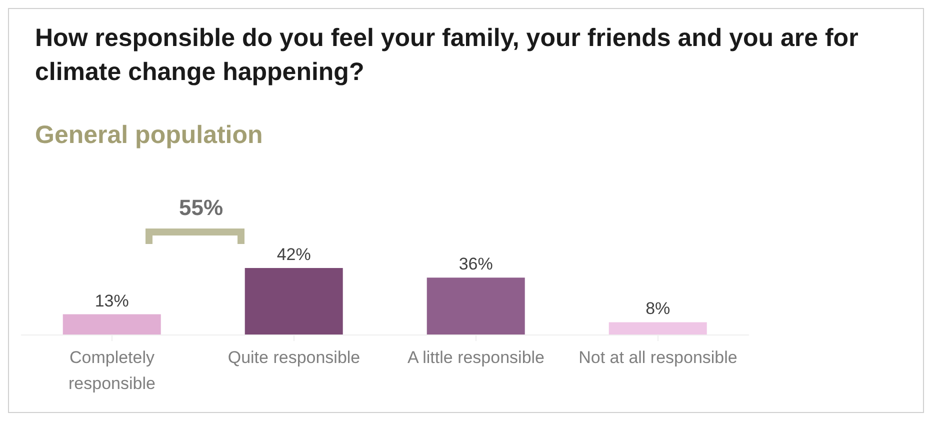 The height and width of the screenshot is (421, 932). Describe the element at coordinates (294, 358) in the screenshot. I see `x-tick-label: Quite responsible` at that location.